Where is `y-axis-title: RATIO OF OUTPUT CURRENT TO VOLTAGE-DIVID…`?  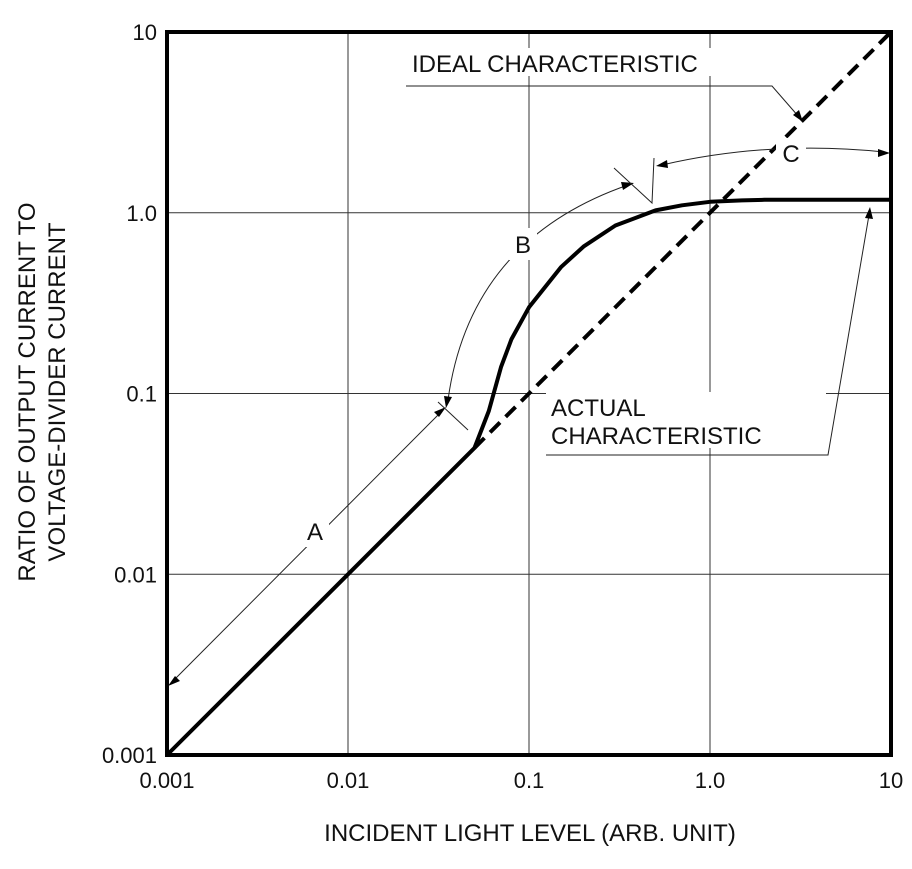 y-axis-title: RATIO OF OUTPUT CURRENT TO VOLTAGE-DIVID… is located at coordinates (42, 391).